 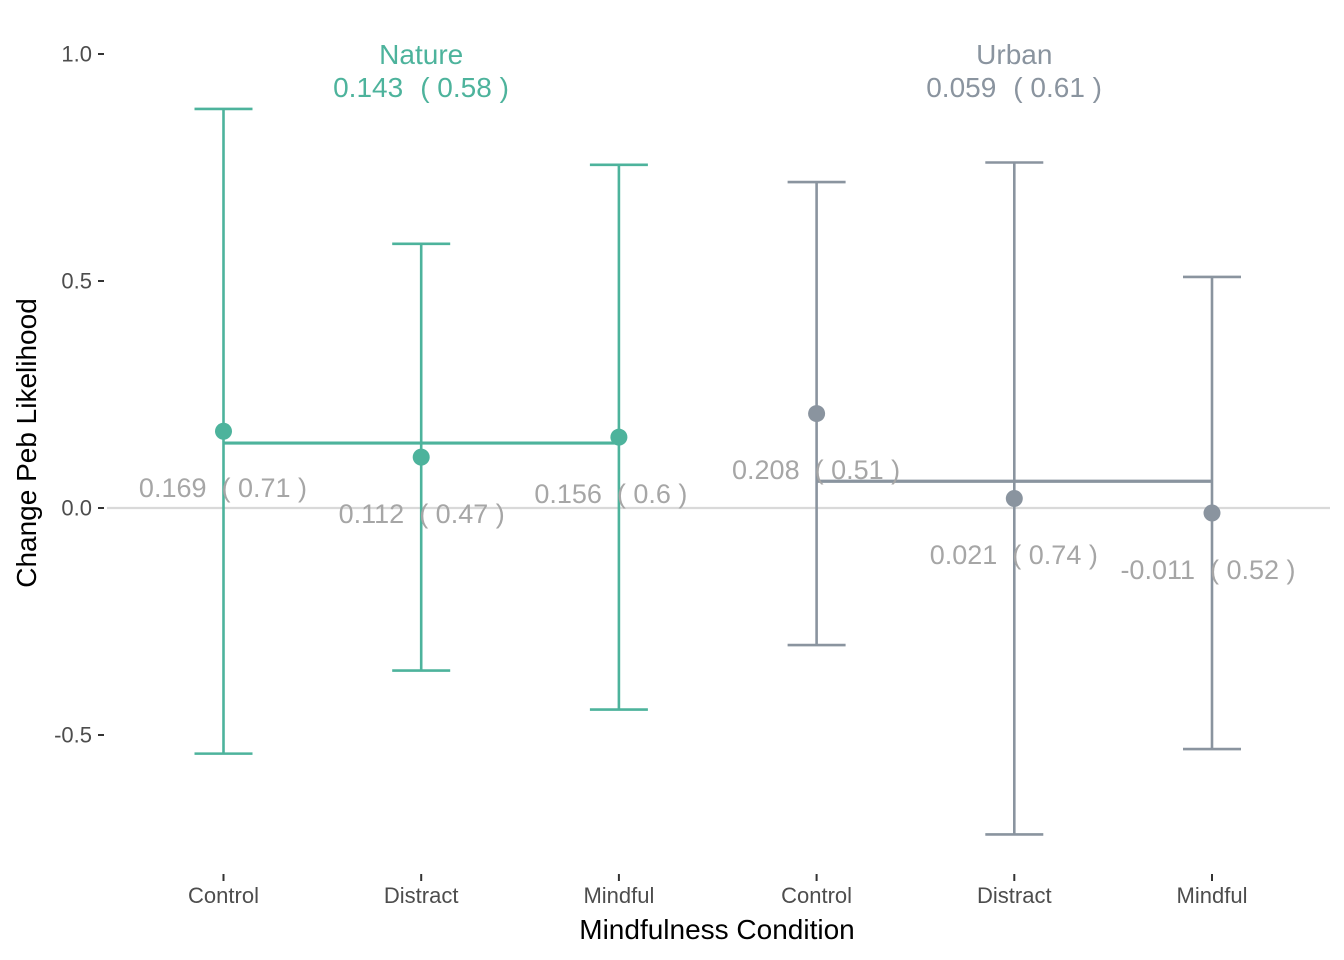 I want to click on y-tick-label: 1.0, so click(x=76, y=54).